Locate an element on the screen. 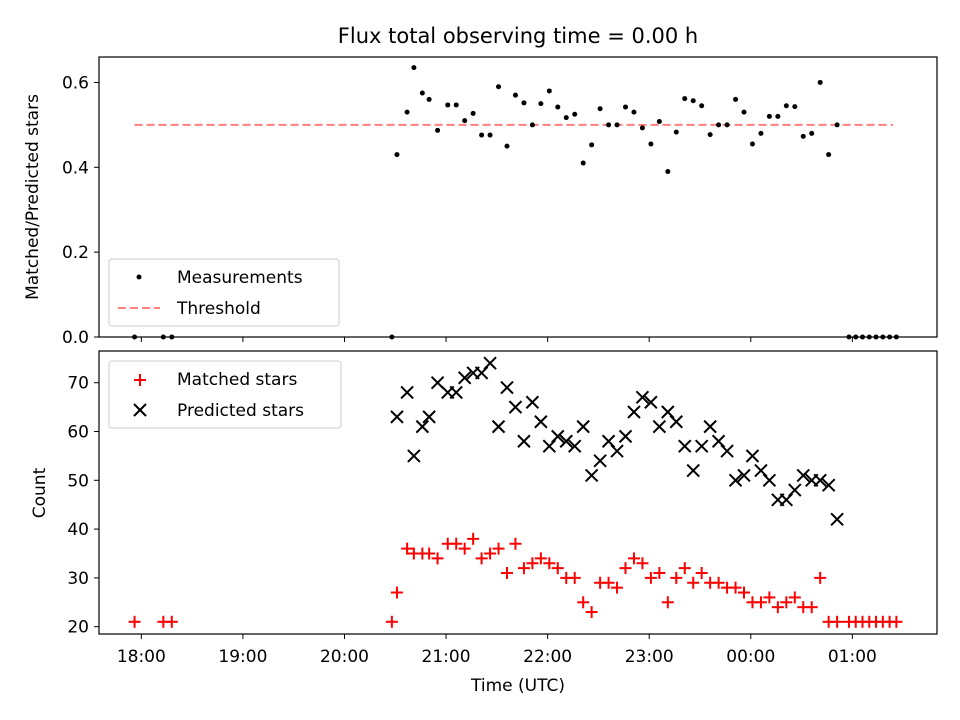  legend-matched-label: Matched stars is located at coordinates (237, 380).